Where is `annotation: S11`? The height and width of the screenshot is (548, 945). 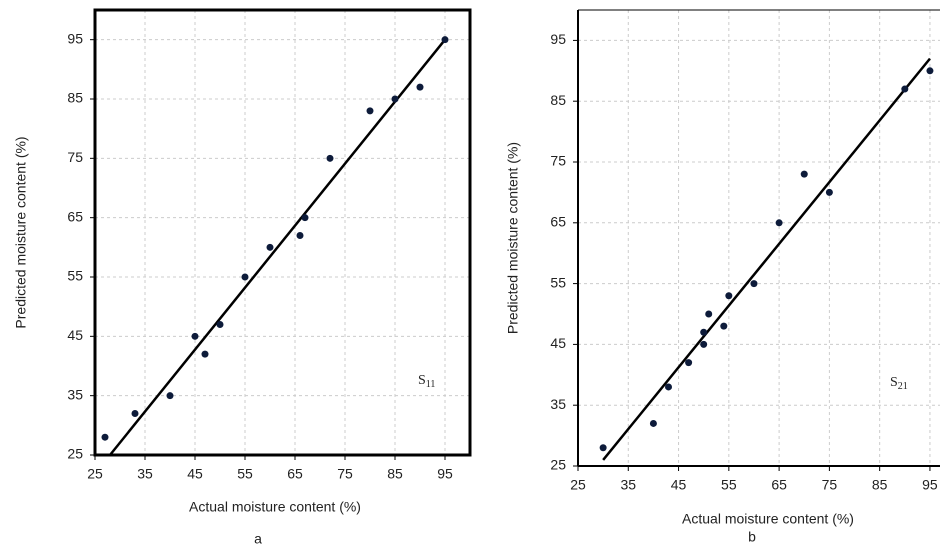 annotation: S11 is located at coordinates (426, 381).